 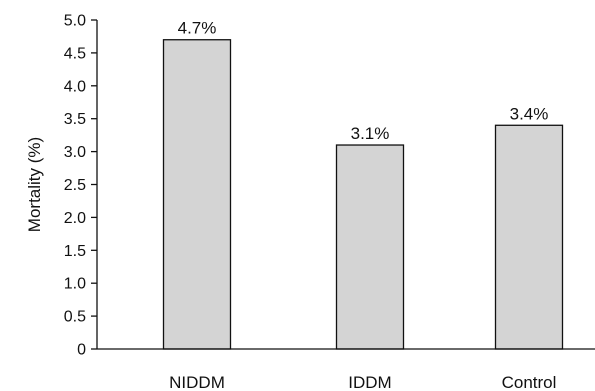 I want to click on bar-iddm, so click(x=370, y=247).